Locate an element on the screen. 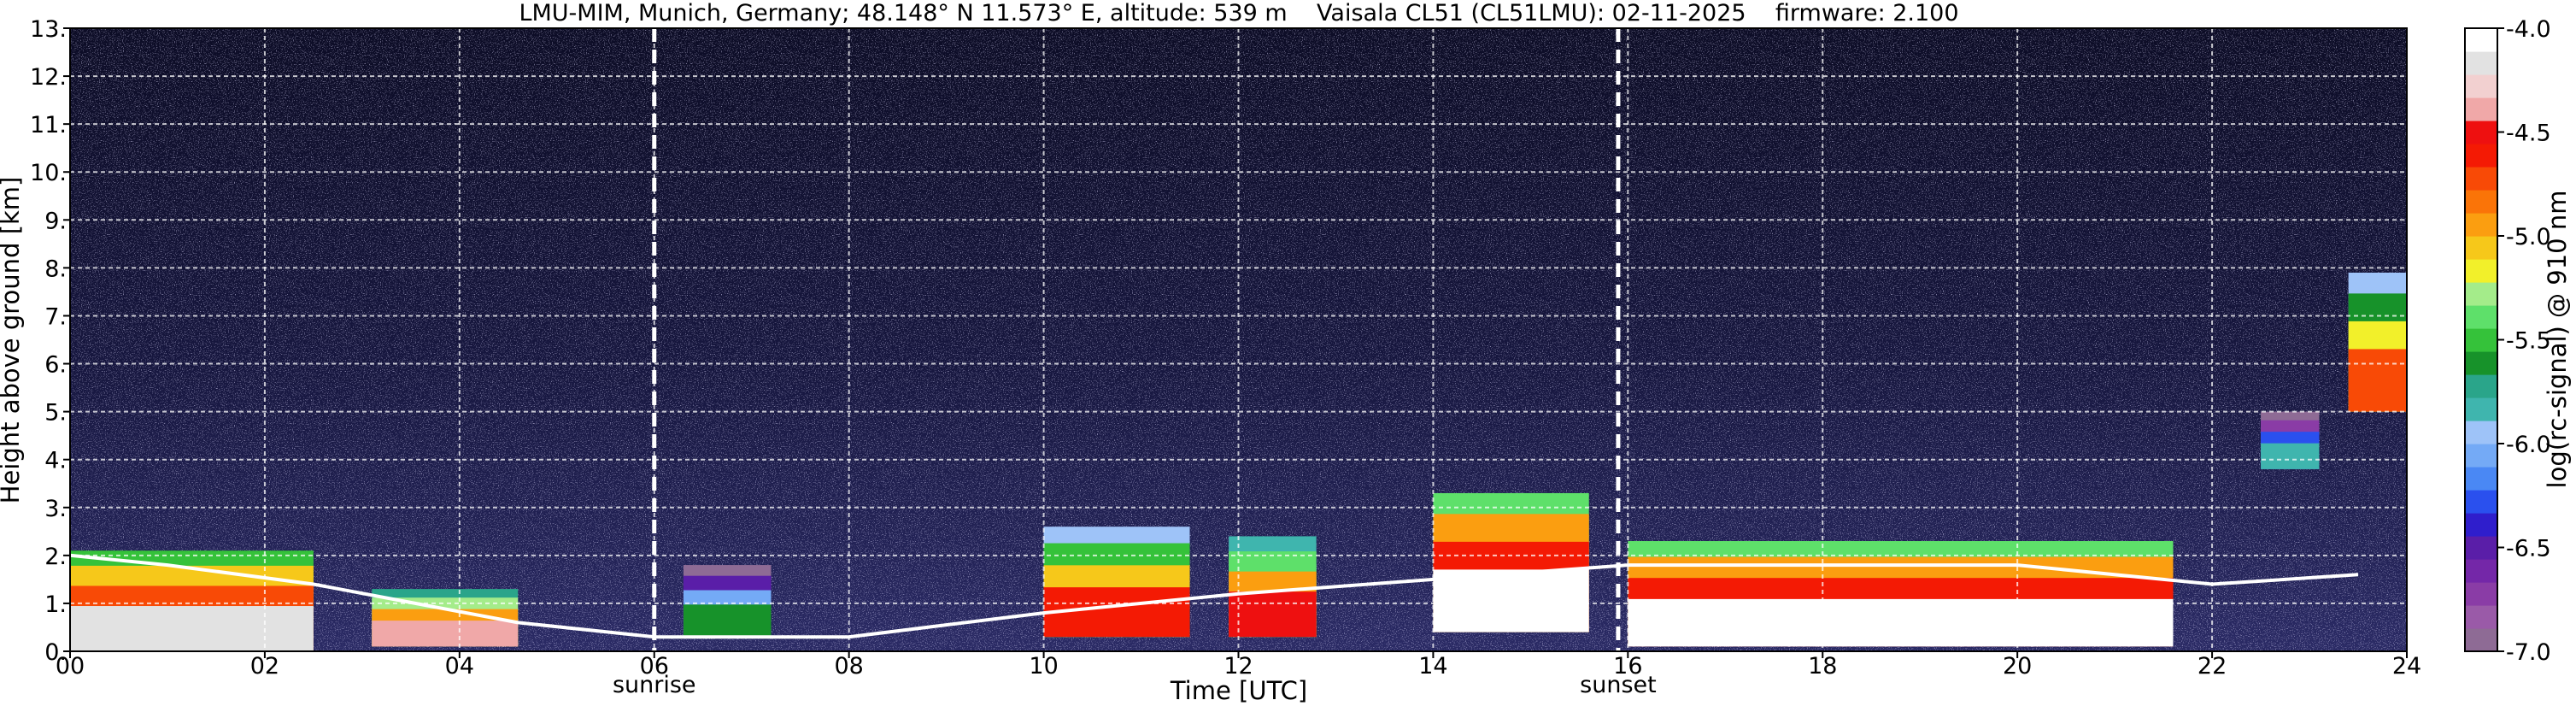 This screenshot has width=2576, height=706. y-axis-ticks: 0. 1. 2. 3. 4. 5. 6. 7. 8. 9. 10. 11. 12. 13. is located at coordinates (50, 341).